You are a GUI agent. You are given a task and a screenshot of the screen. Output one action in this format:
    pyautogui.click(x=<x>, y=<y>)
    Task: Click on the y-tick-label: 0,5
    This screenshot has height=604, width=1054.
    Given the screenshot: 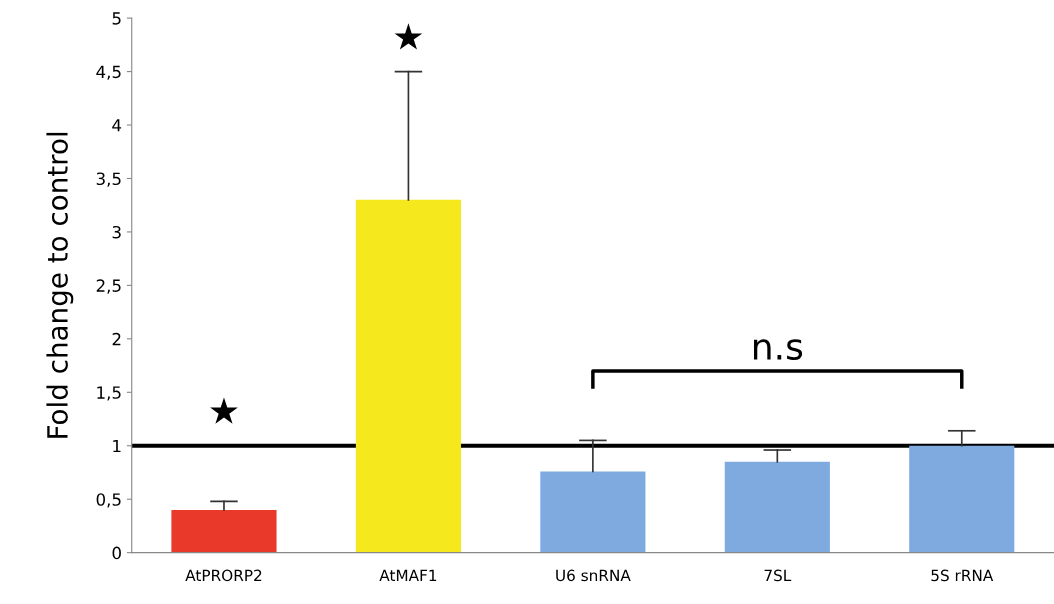 What is the action you would take?
    pyautogui.click(x=108, y=500)
    